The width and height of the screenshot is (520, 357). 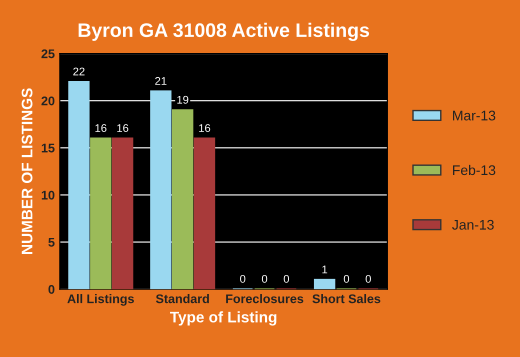 I want to click on x-tick-label: Foreclosures, so click(x=265, y=299).